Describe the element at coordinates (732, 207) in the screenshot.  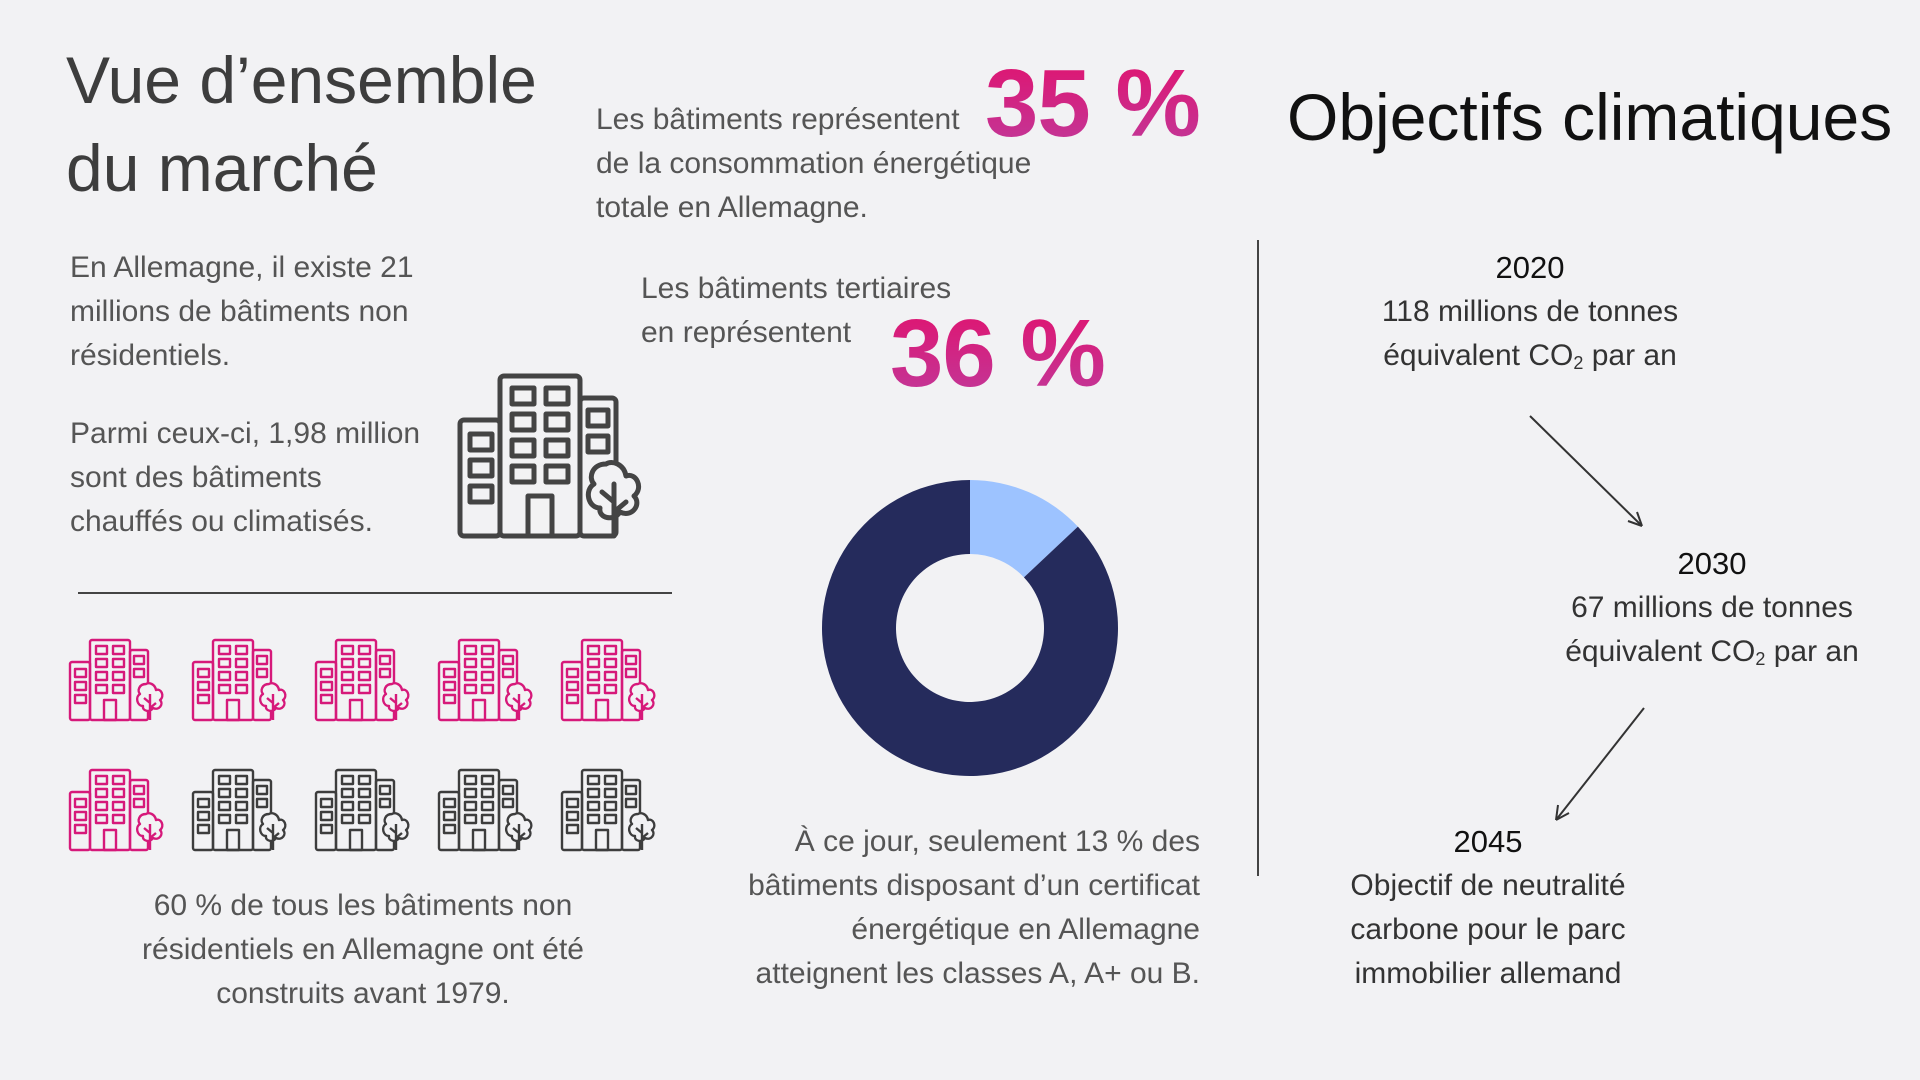
I see `energy-total-line3: totale en Allemagne.` at that location.